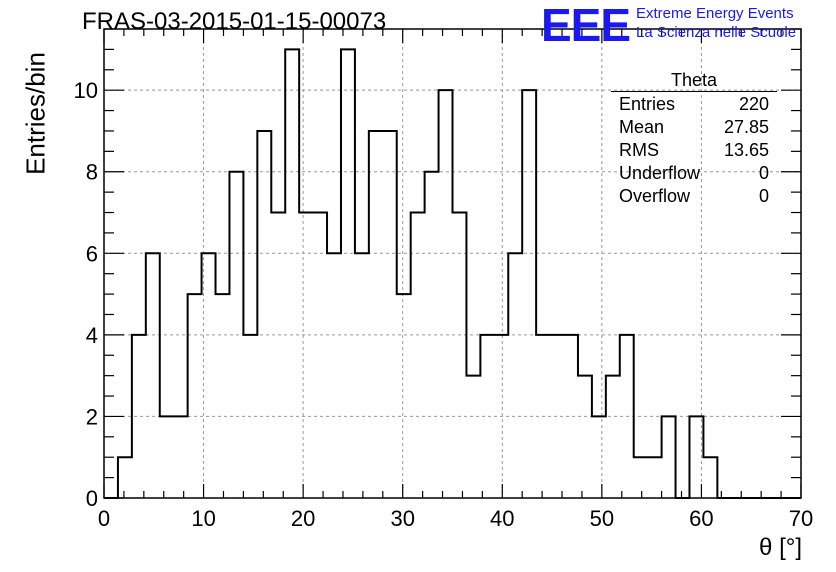  Describe the element at coordinates (92, 416) in the screenshot. I see `y-tick-label: 2` at that location.